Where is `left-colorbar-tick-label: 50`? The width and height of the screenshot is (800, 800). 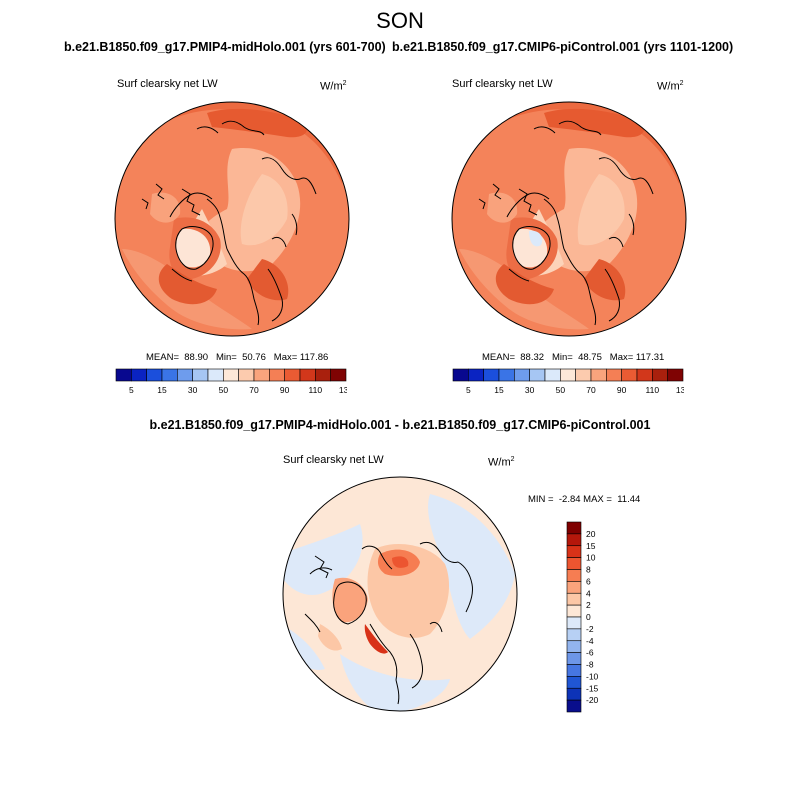
left-colorbar-tick-label: 50 is located at coordinates (224, 390).